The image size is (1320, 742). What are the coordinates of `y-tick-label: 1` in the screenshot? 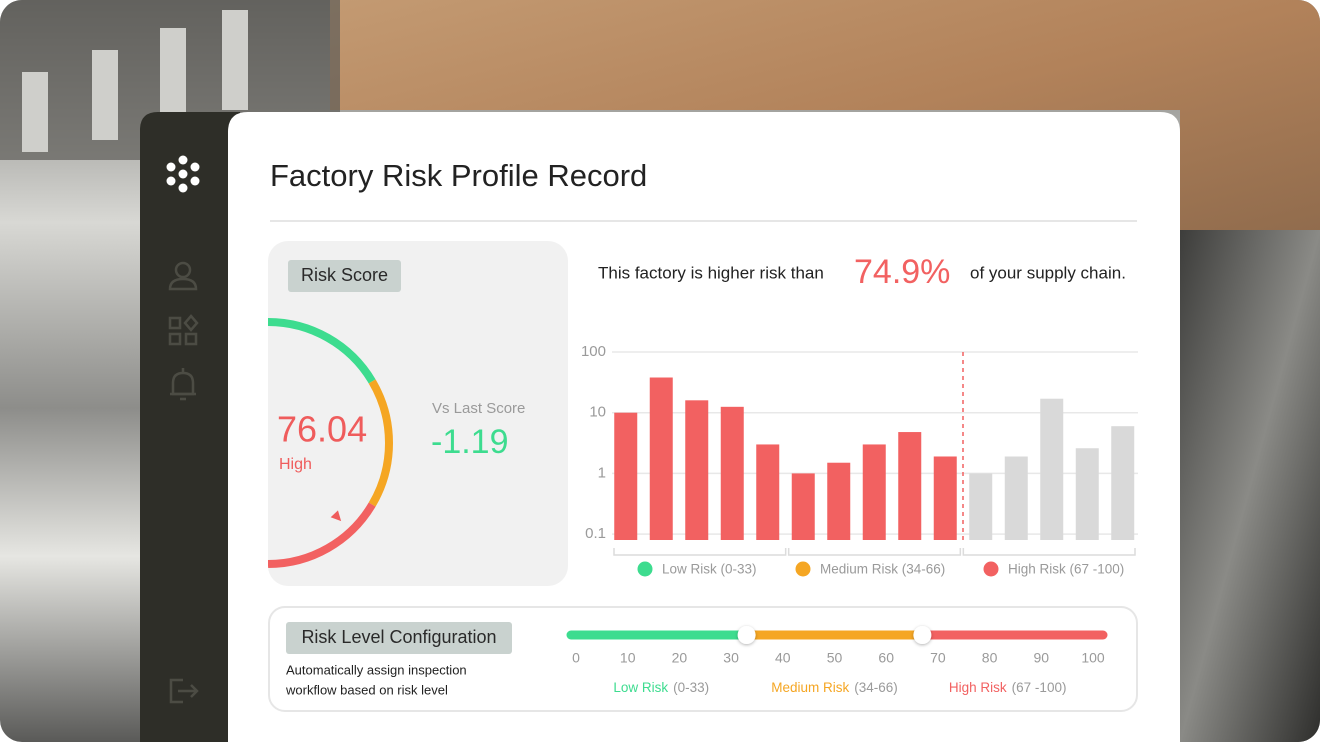 It's located at (602, 472).